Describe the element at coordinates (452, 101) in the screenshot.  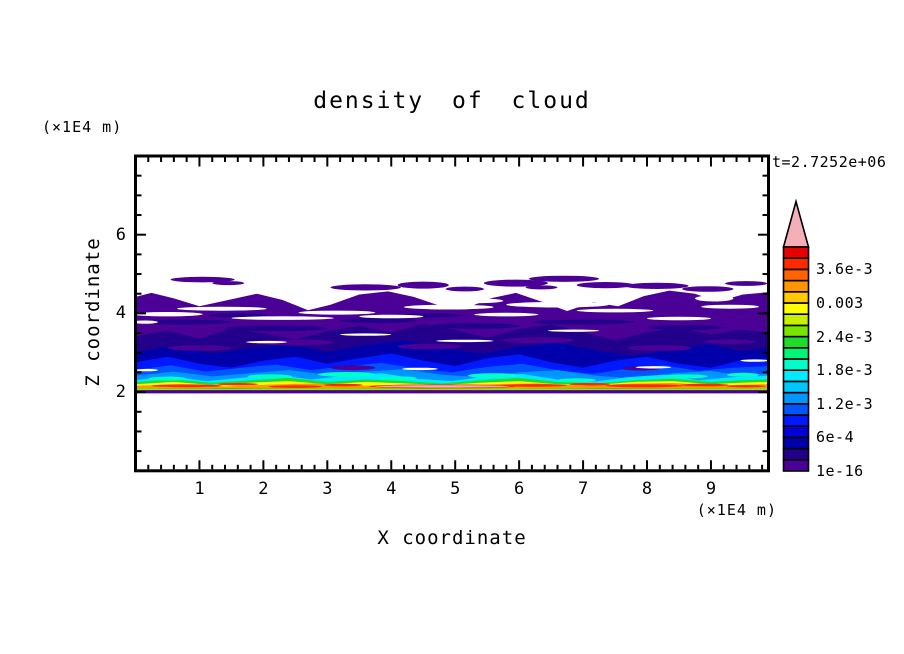
I see `chart-title: density of cloud` at that location.